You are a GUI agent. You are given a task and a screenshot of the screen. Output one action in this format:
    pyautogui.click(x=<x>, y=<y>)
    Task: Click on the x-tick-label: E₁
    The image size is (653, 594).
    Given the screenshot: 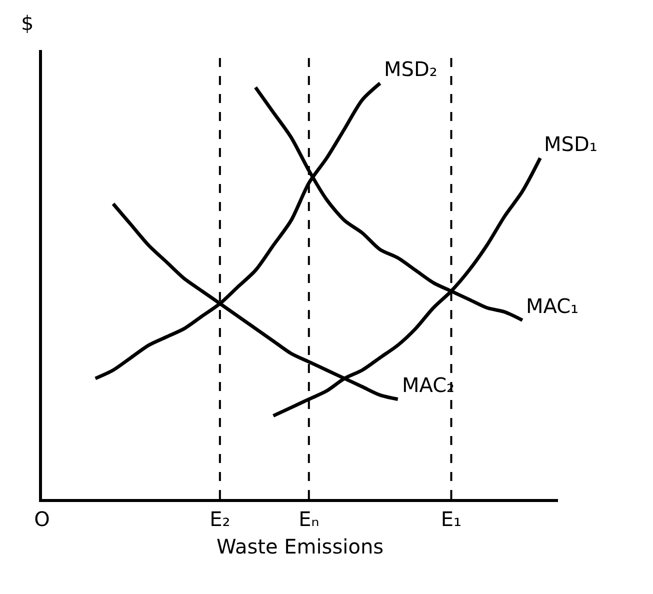 What is the action you would take?
    pyautogui.click(x=451, y=519)
    